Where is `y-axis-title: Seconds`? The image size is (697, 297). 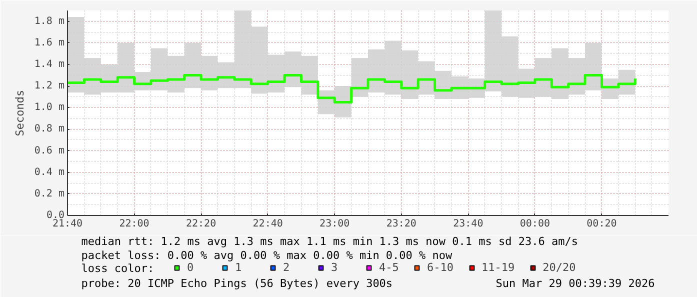
y-axis-title: Seconds is located at coordinates (19, 113).